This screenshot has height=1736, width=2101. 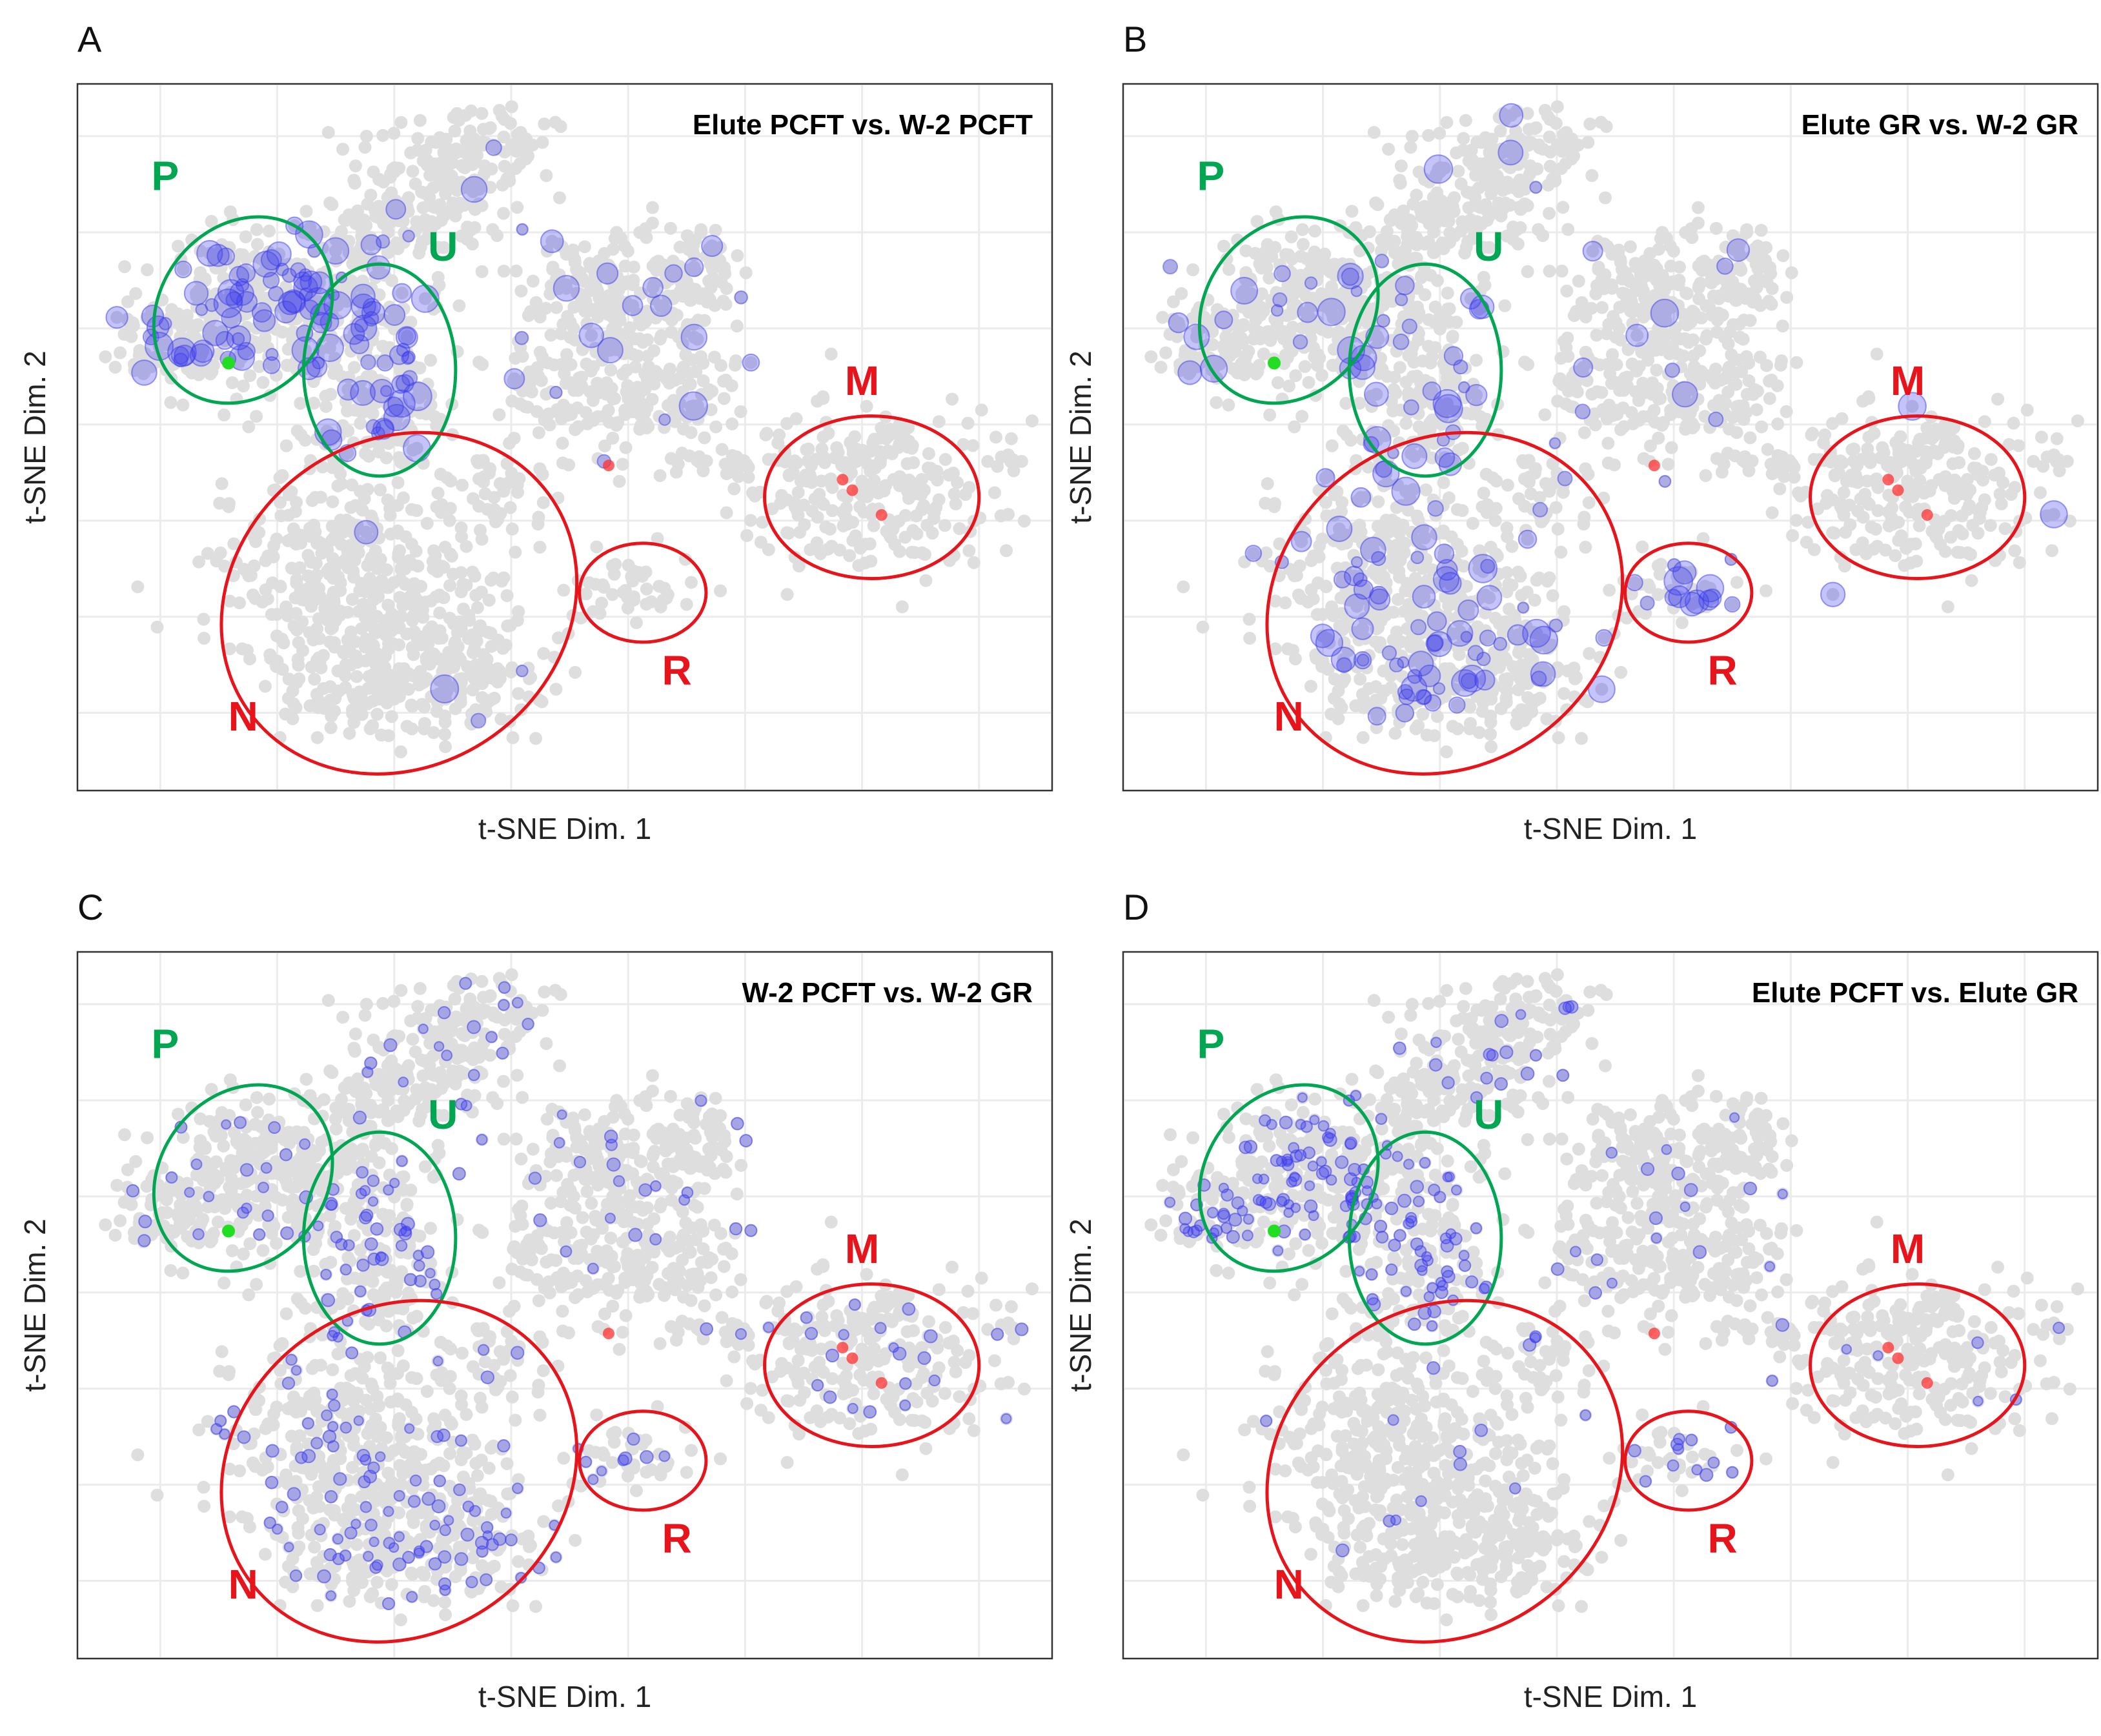 I want to click on region-label-n: N, so click(x=243, y=717).